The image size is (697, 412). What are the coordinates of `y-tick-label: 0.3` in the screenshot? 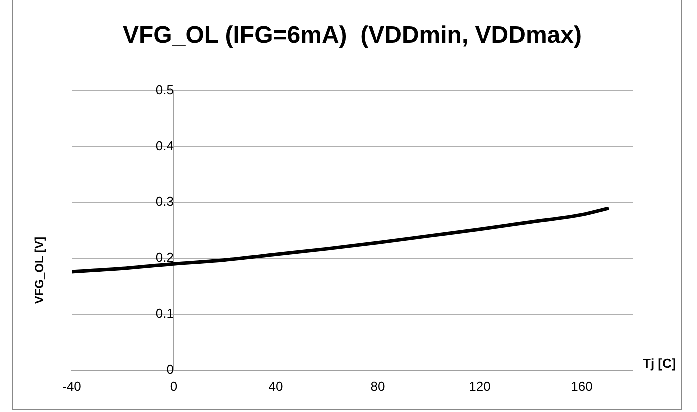 It's located at (165, 202).